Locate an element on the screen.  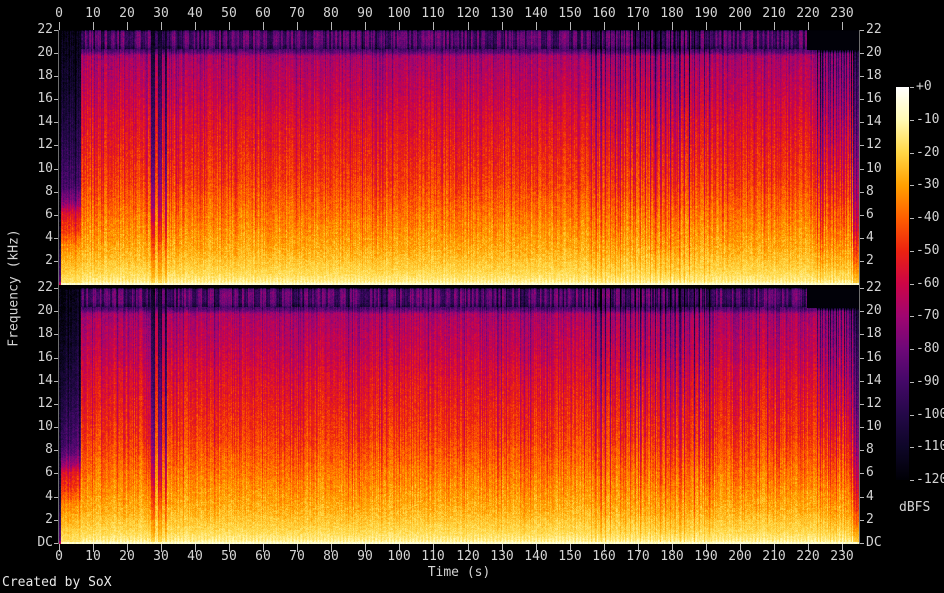
time-tick-label-top: 50 is located at coordinates (229, 13).